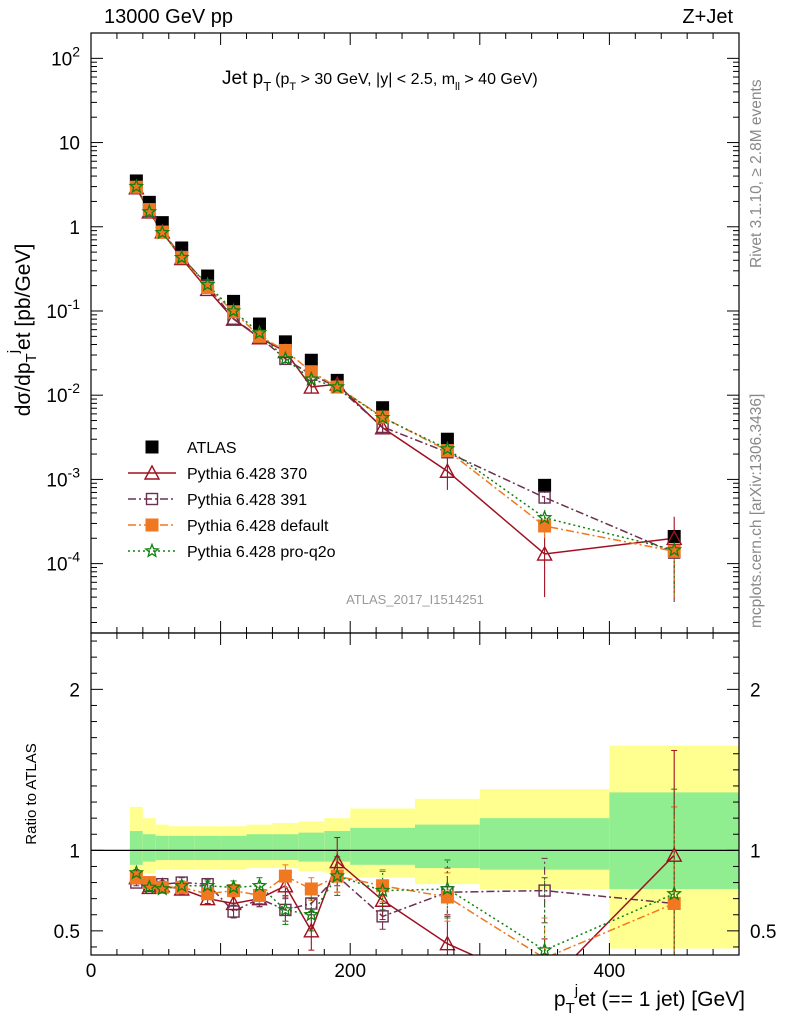  Describe the element at coordinates (31, 793) in the screenshot. I see `ratio-y-label: Ratio to ATLAS` at that location.